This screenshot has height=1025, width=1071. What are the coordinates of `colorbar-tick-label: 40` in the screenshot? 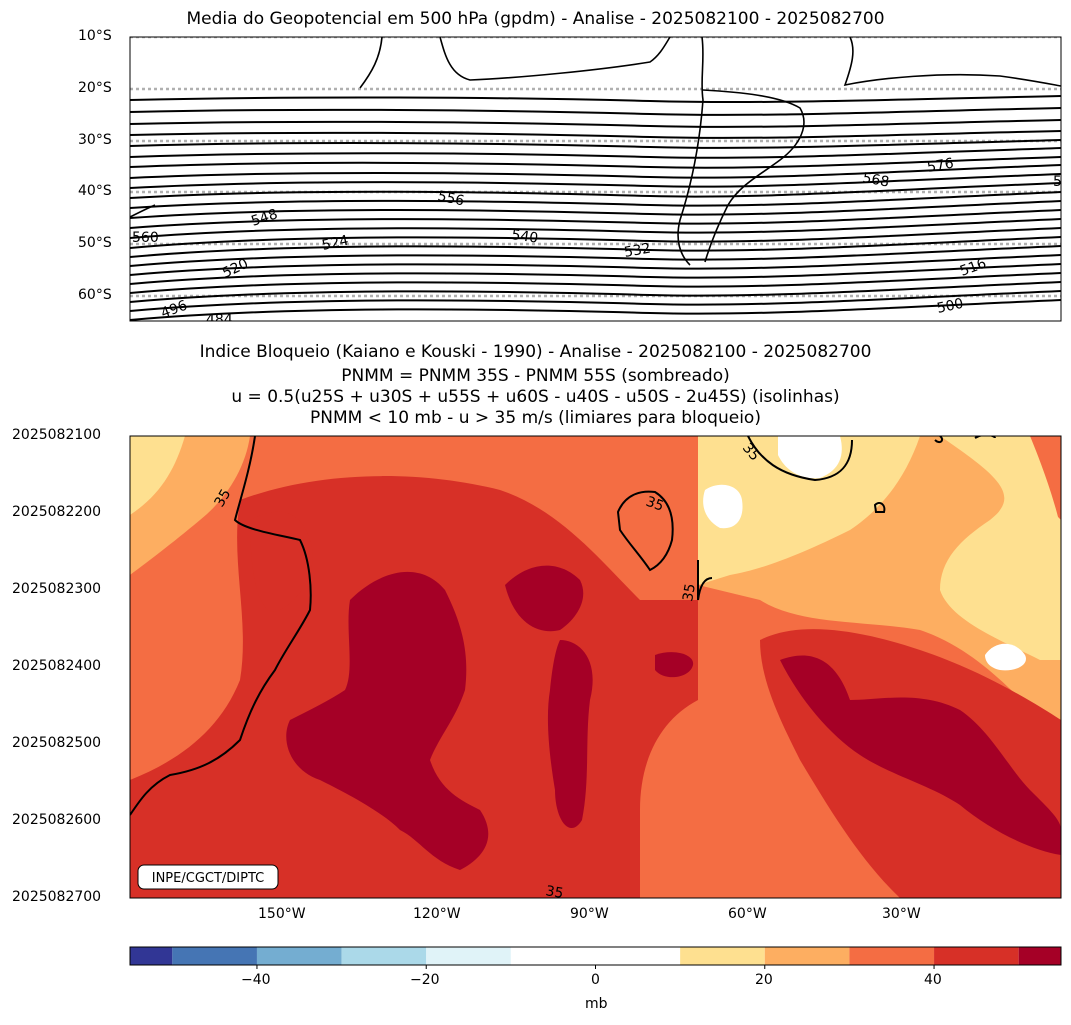 It's located at (933, 980).